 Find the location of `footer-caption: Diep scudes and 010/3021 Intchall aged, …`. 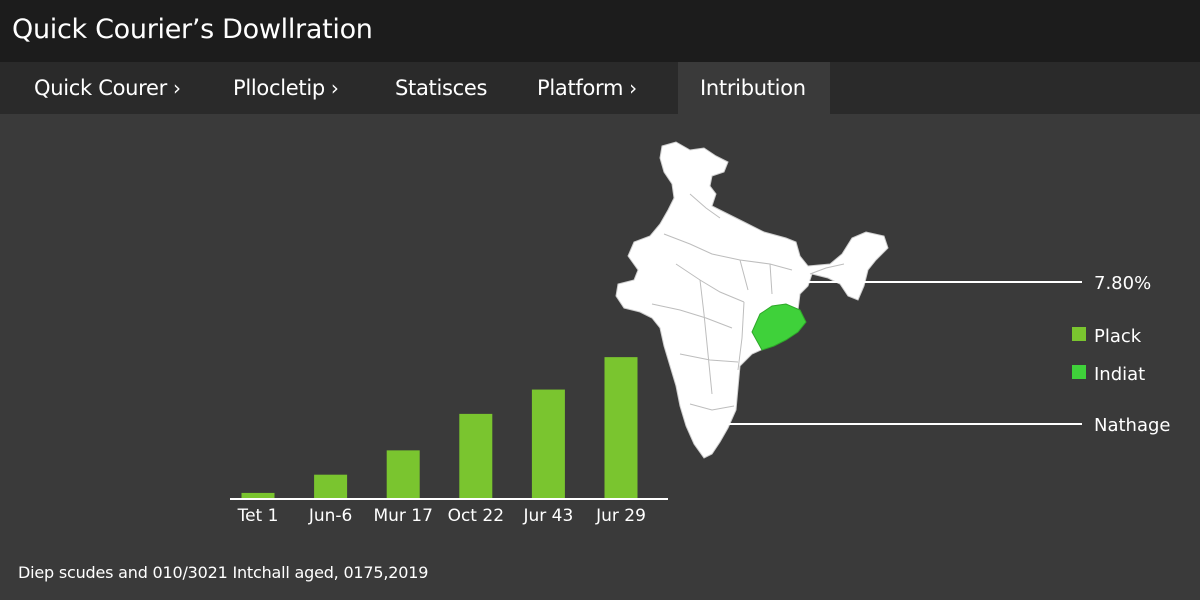

footer-caption: Diep scudes and 010/3021 Intchall aged, … is located at coordinates (223, 572).